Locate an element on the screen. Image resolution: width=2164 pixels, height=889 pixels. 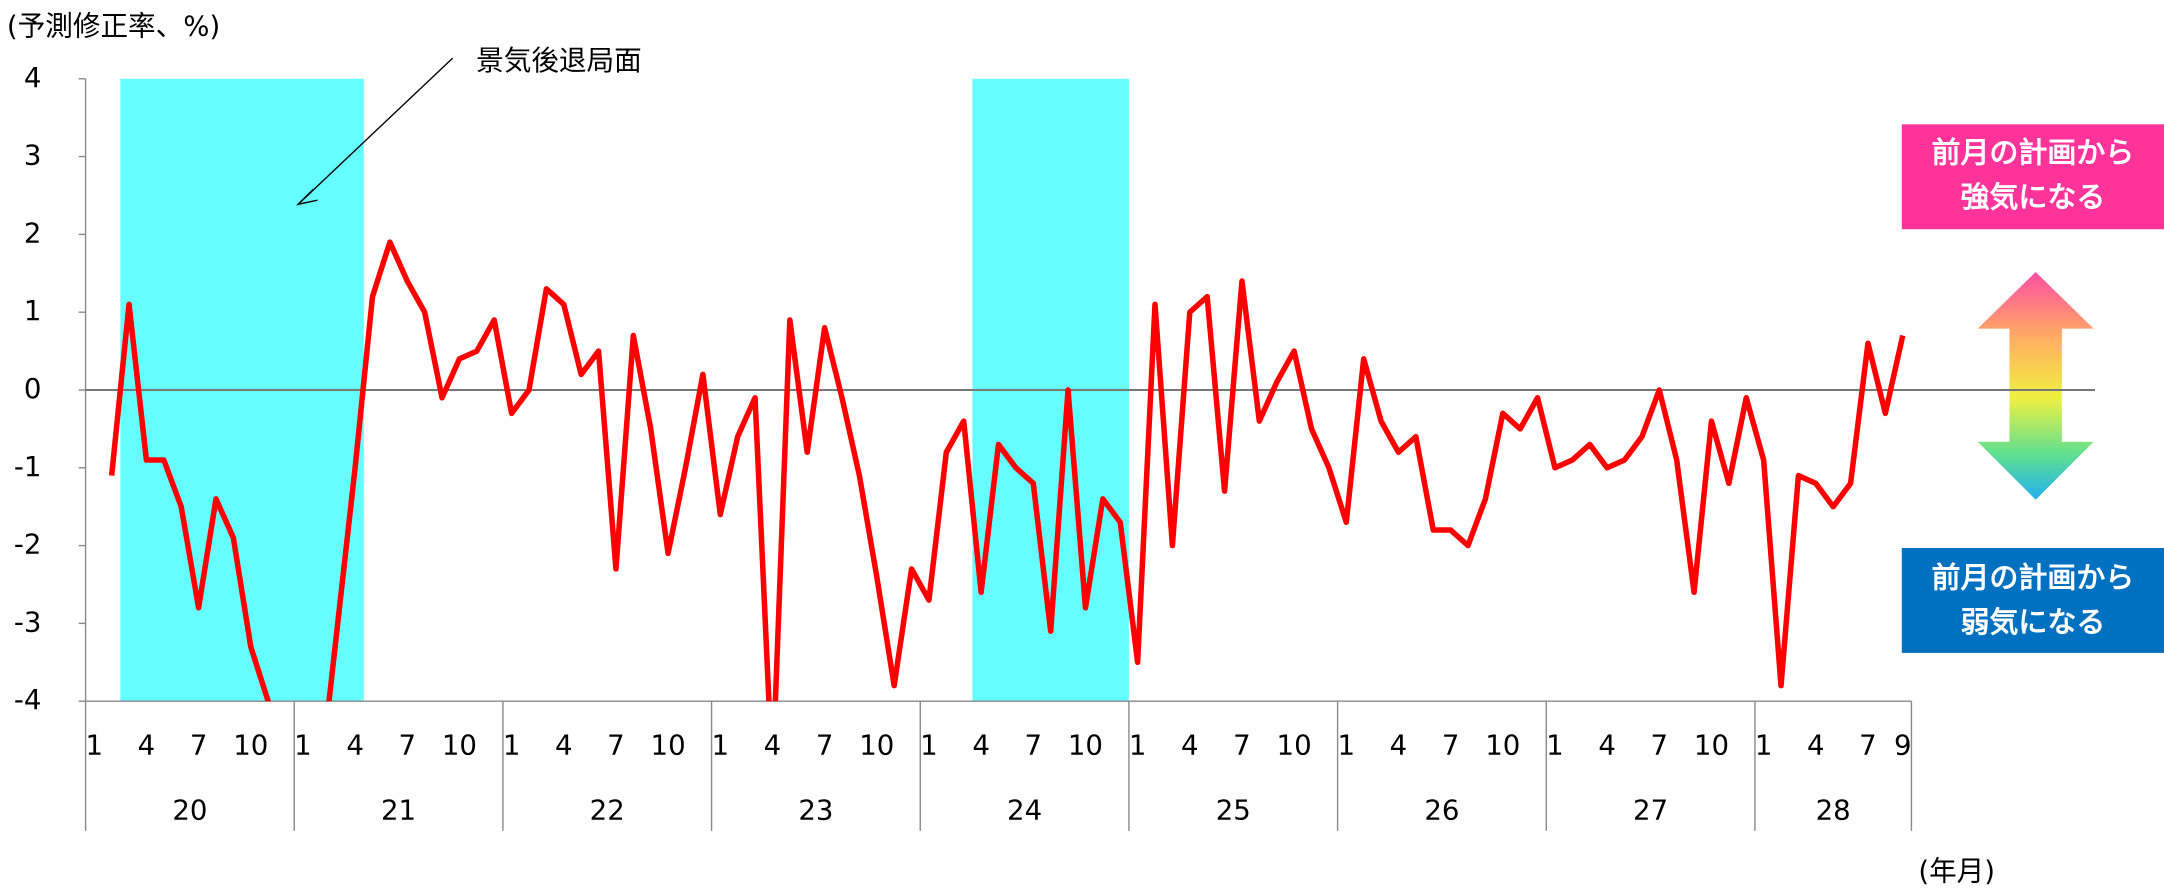
x-group-label: 23 is located at coordinates (815, 810).